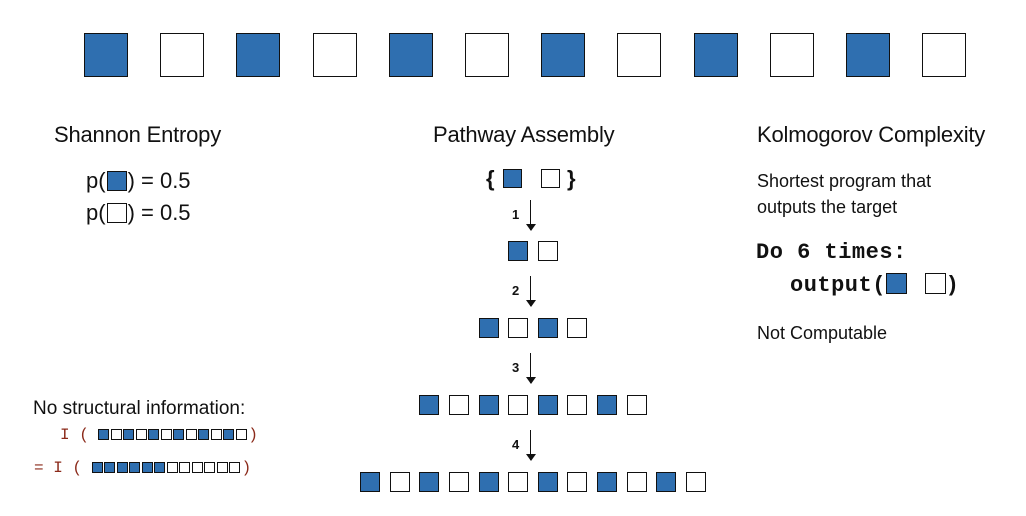 The width and height of the screenshot is (1026, 516). What do you see at coordinates (516, 444) in the screenshot?
I see `step-4-label: 4` at bounding box center [516, 444].